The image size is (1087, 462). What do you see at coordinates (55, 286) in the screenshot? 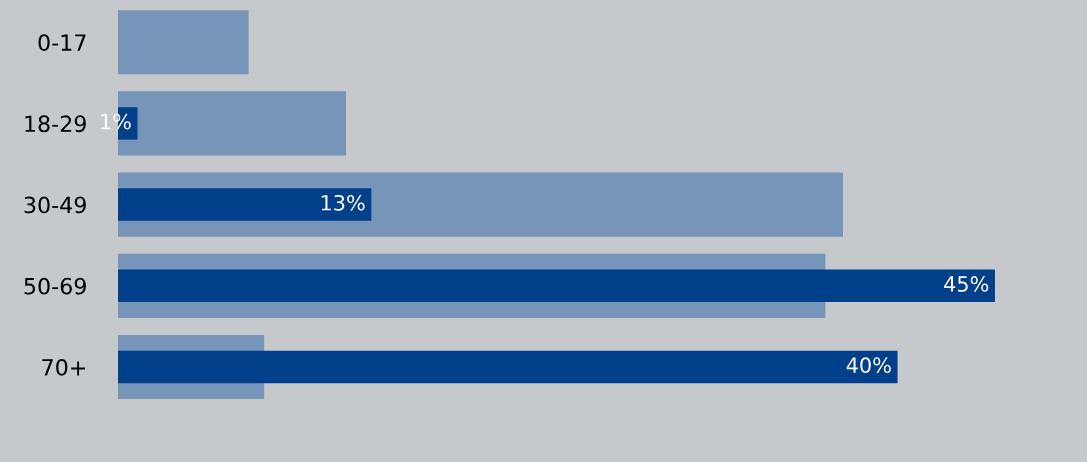
I see `y-tick-label: 50-69` at bounding box center [55, 286].